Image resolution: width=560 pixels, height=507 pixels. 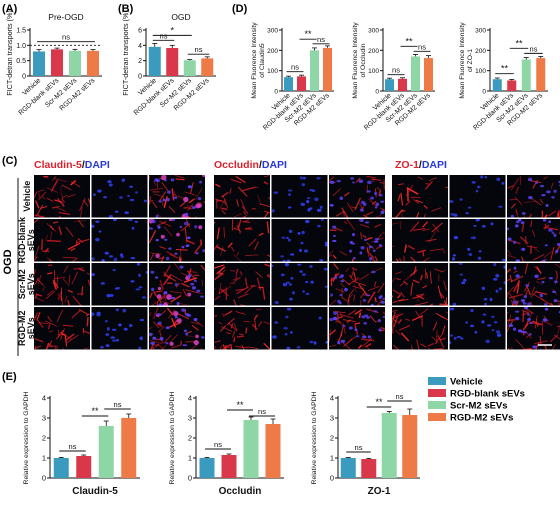 I want to click on y-tick-label: 4, so click(x=140, y=46).